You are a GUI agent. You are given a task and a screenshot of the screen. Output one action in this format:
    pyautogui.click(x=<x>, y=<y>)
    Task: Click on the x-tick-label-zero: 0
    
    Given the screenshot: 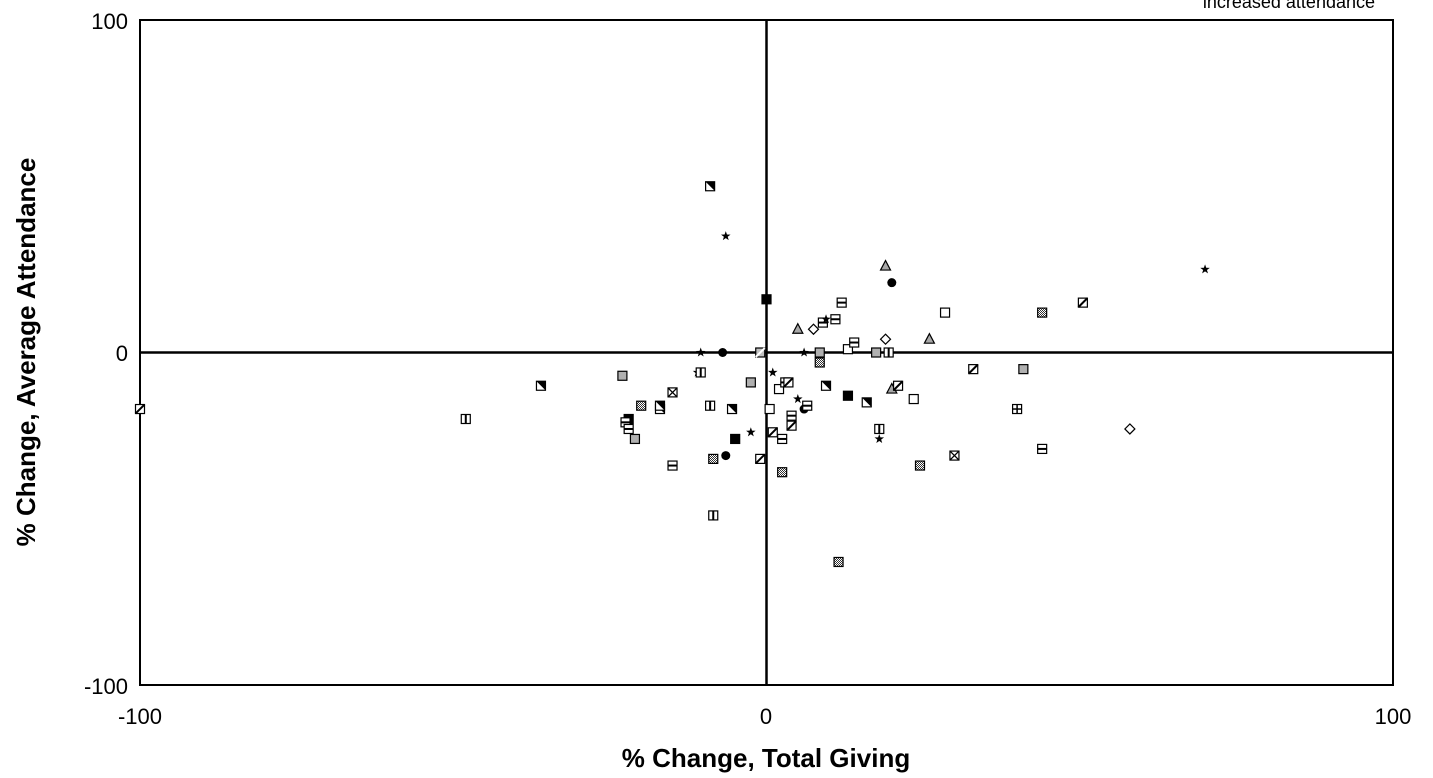 What is the action you would take?
    pyautogui.click(x=766, y=716)
    